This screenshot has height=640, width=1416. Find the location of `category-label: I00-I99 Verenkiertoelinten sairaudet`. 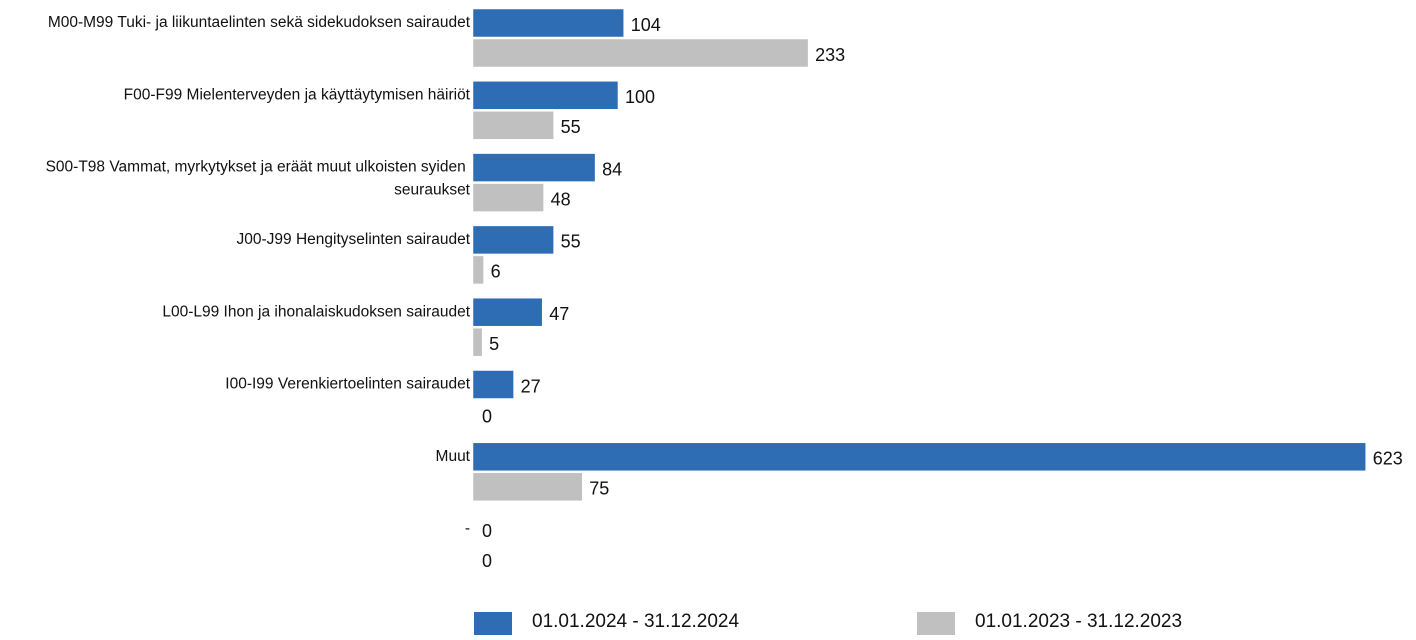

category-label: I00-I99 Verenkiertoelinten sairaudet is located at coordinates (347, 384).